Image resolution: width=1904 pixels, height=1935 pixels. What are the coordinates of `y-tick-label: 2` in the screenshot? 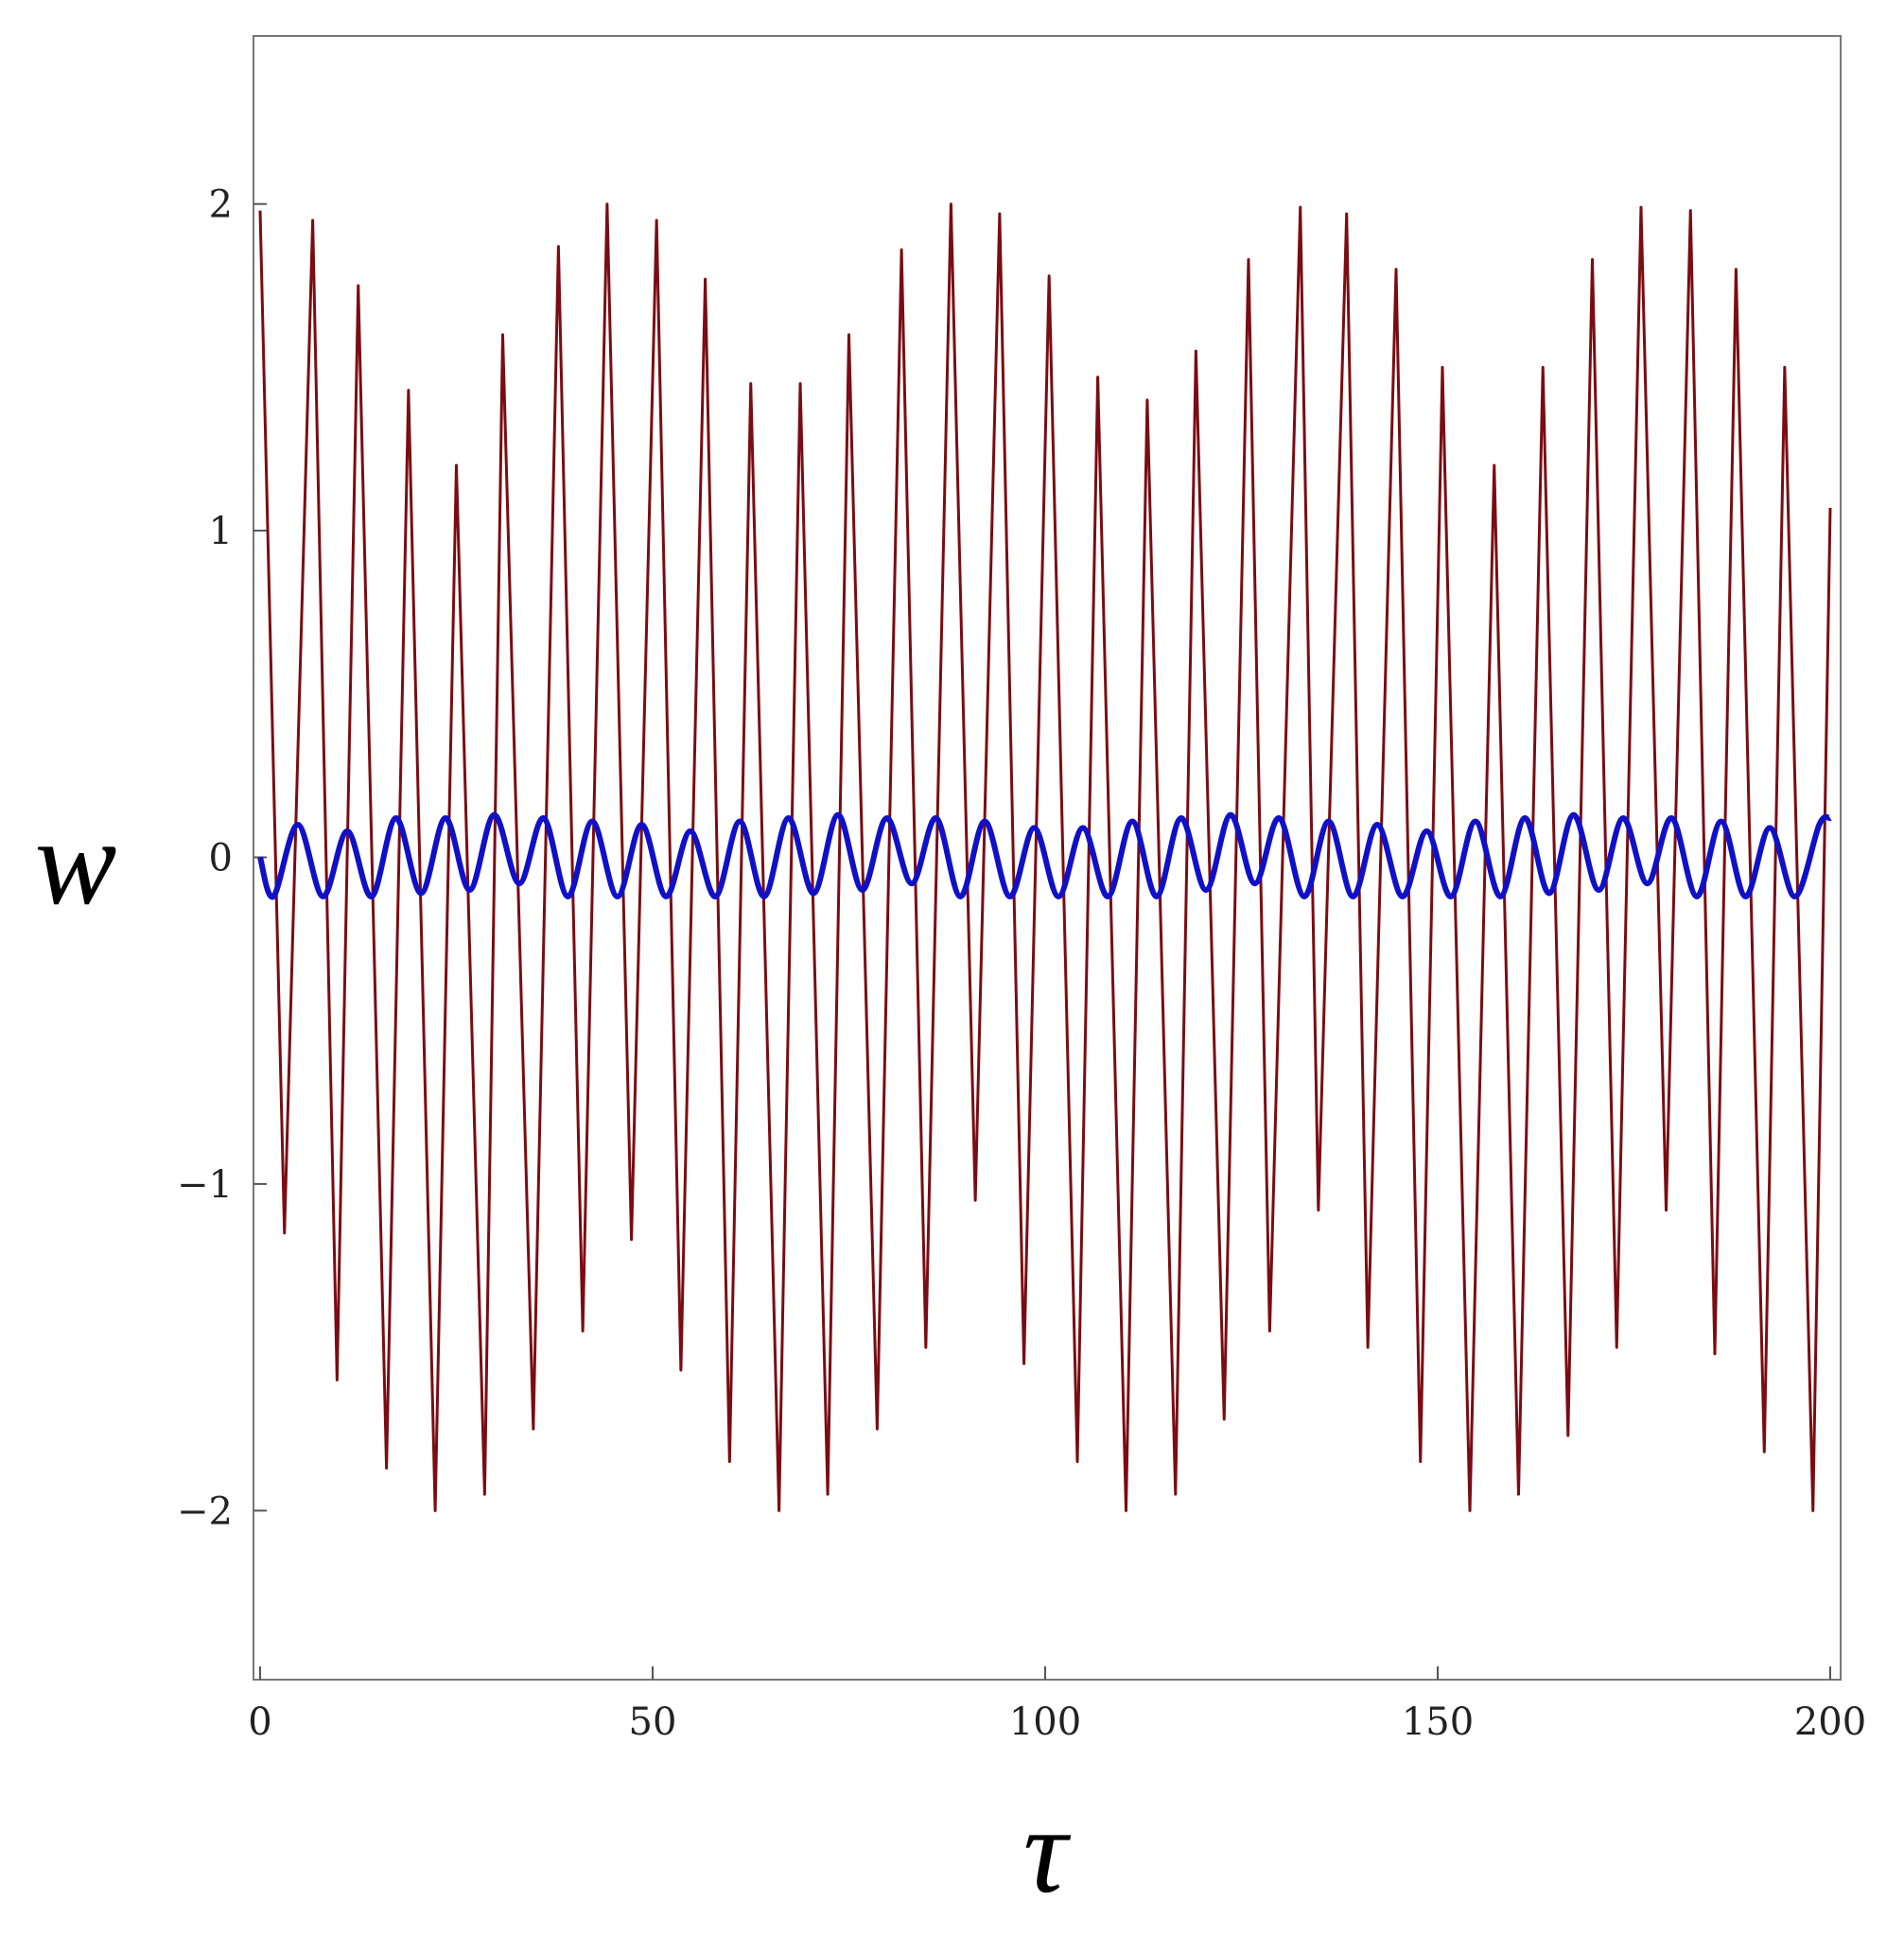 It's located at (221, 205).